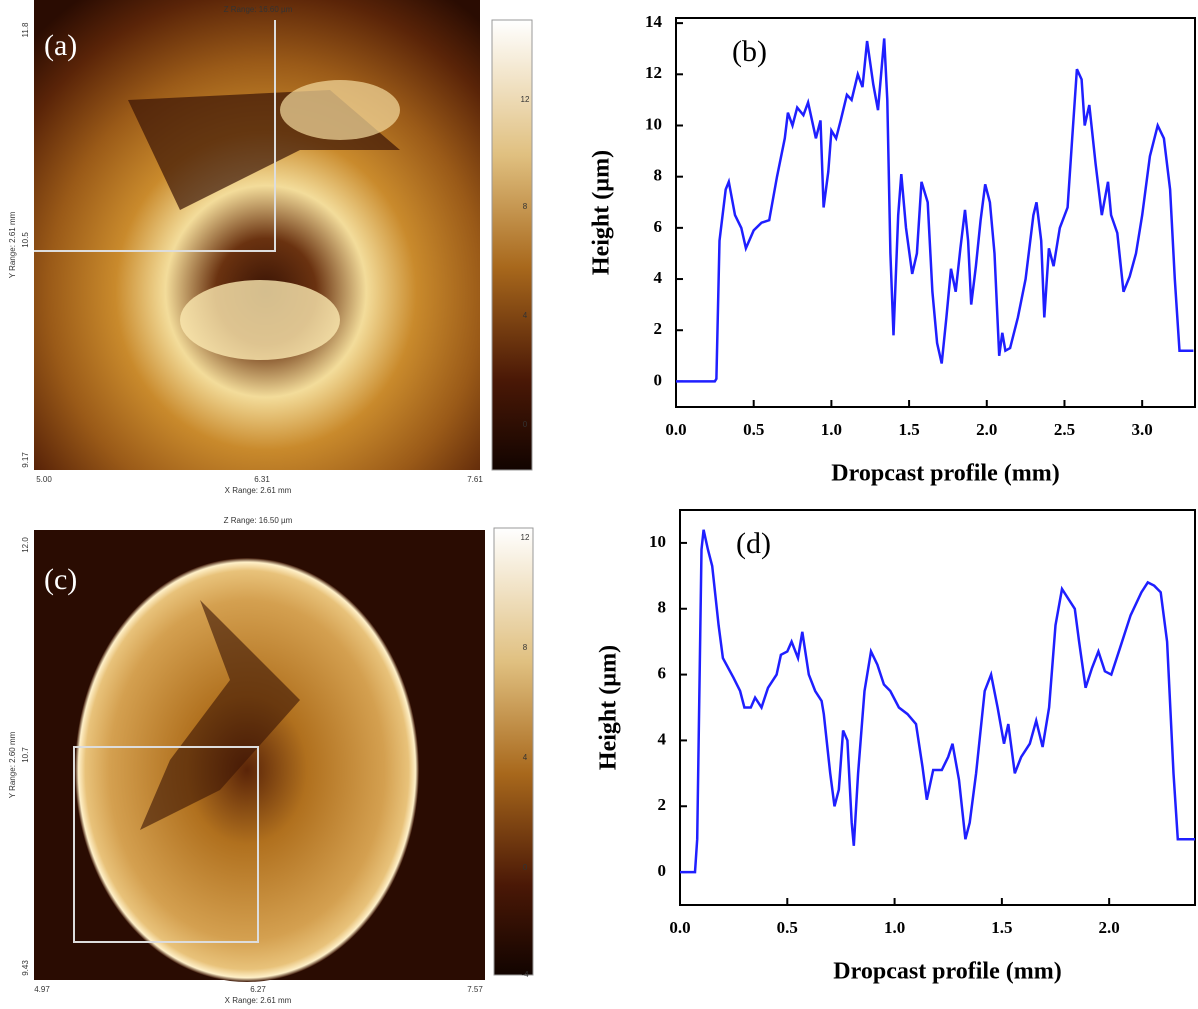  What do you see at coordinates (25, 240) in the screenshot?
I see `y-tick-label: 10.5` at bounding box center [25, 240].